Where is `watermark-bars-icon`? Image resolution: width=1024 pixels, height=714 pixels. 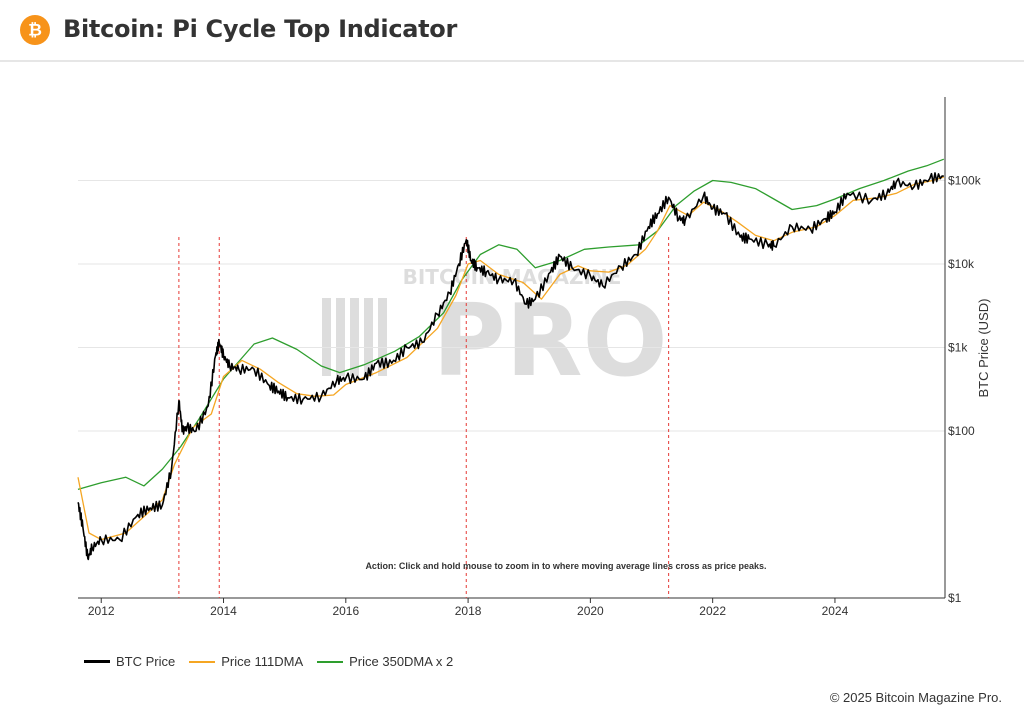
watermark-bars-icon is located at coordinates (354, 337).